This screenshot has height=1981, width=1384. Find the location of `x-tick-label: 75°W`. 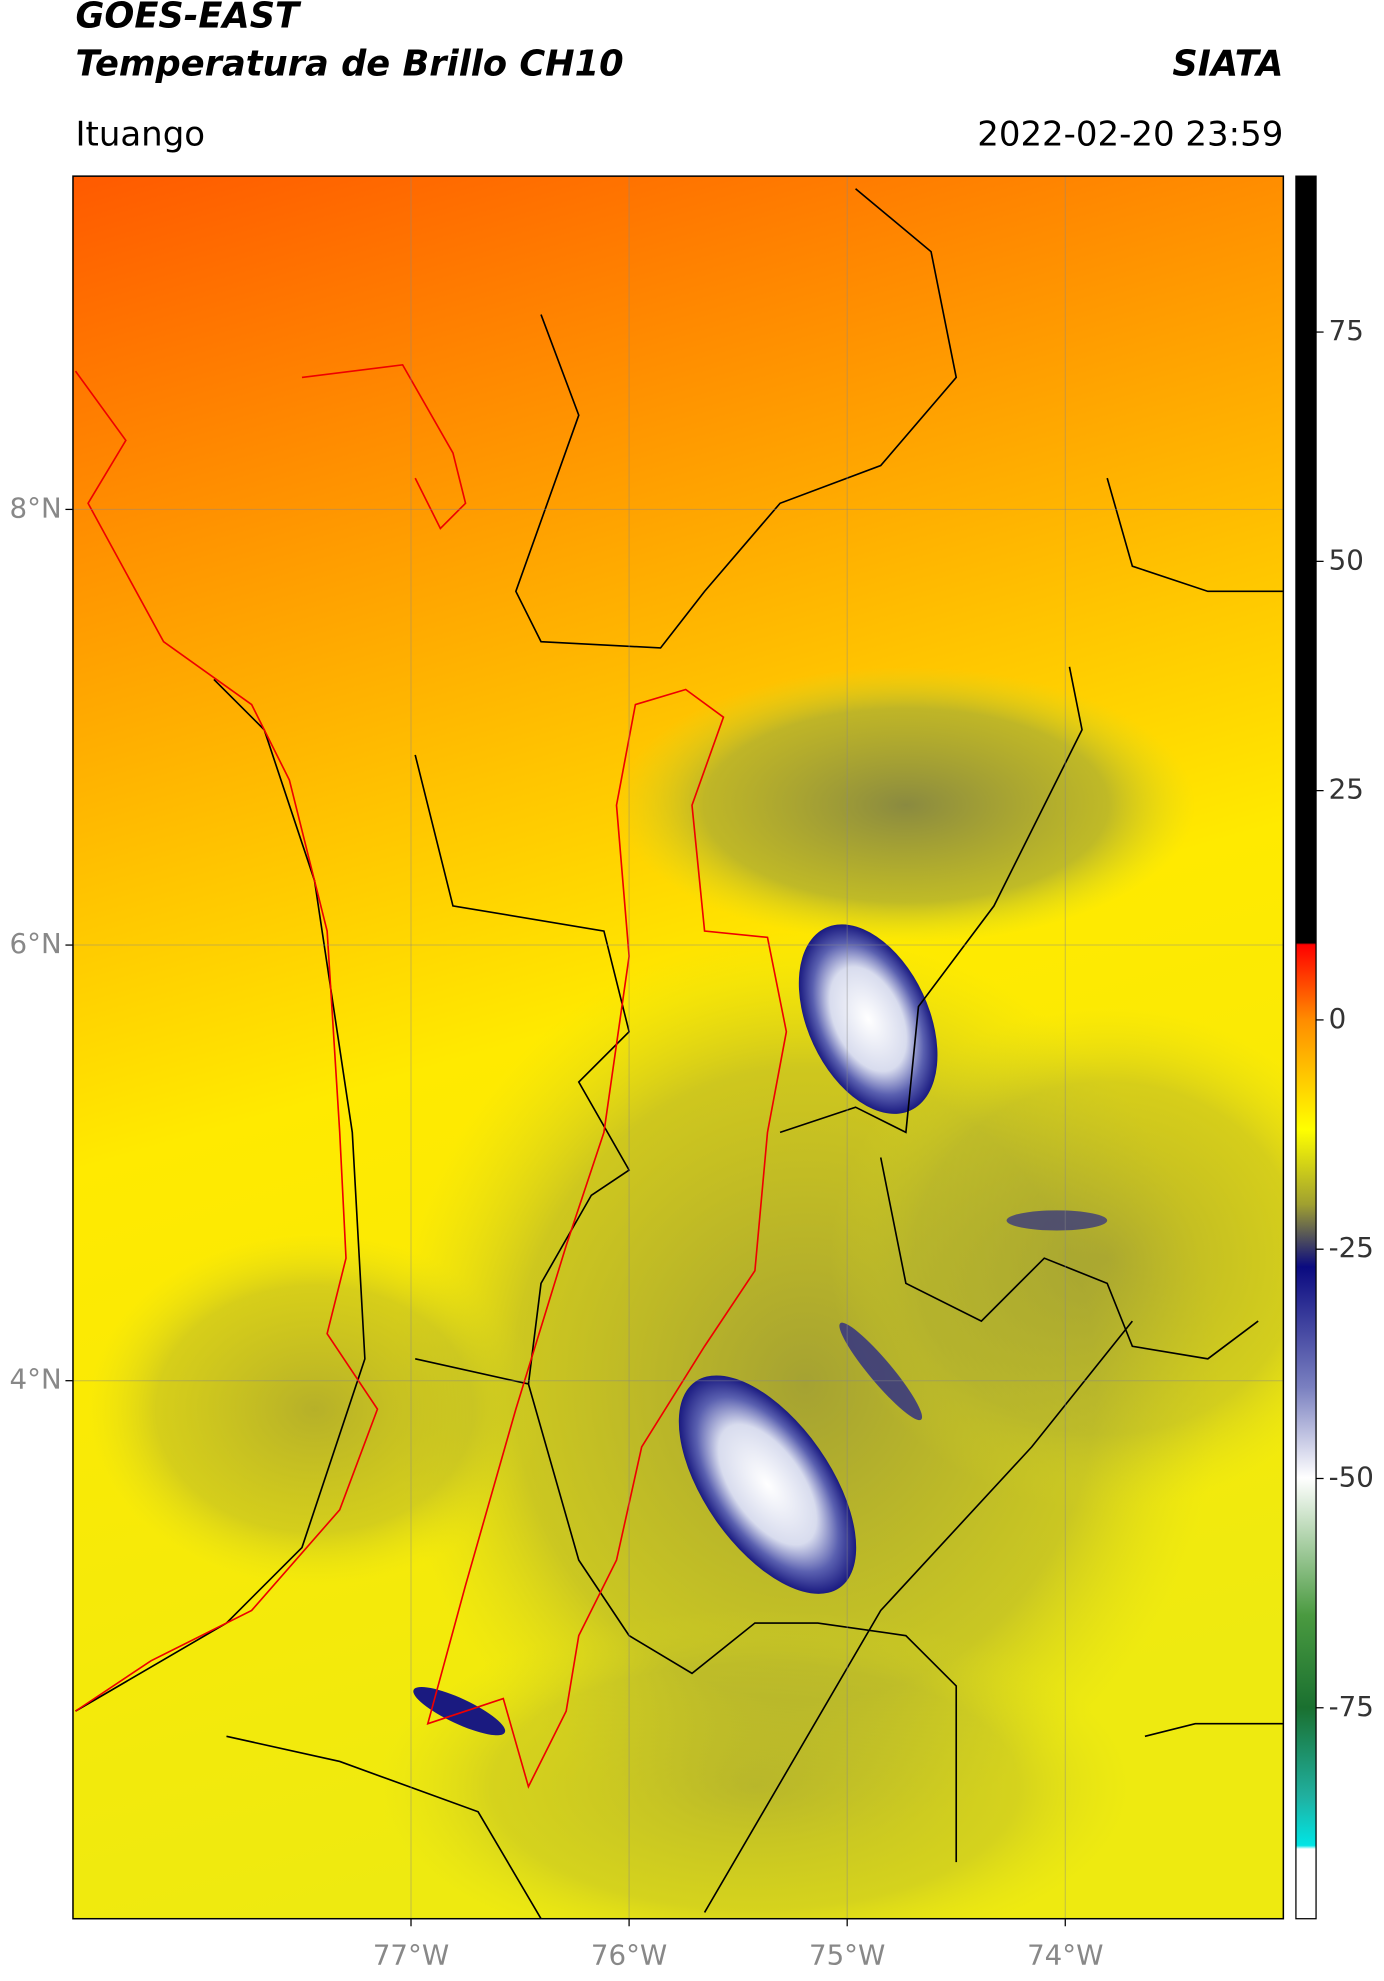

x-tick-label: 75°W is located at coordinates (847, 1954).